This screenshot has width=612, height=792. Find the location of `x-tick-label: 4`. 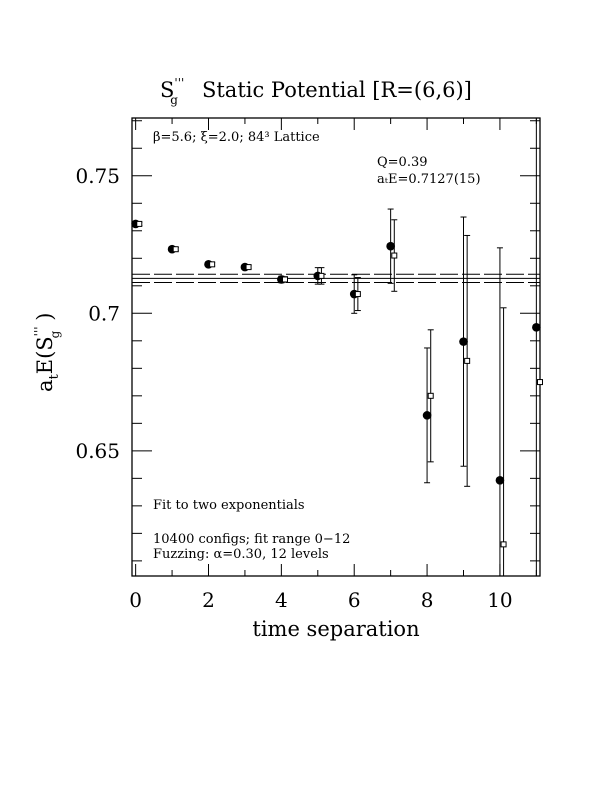

x-tick-label: 4 is located at coordinates (281, 600).